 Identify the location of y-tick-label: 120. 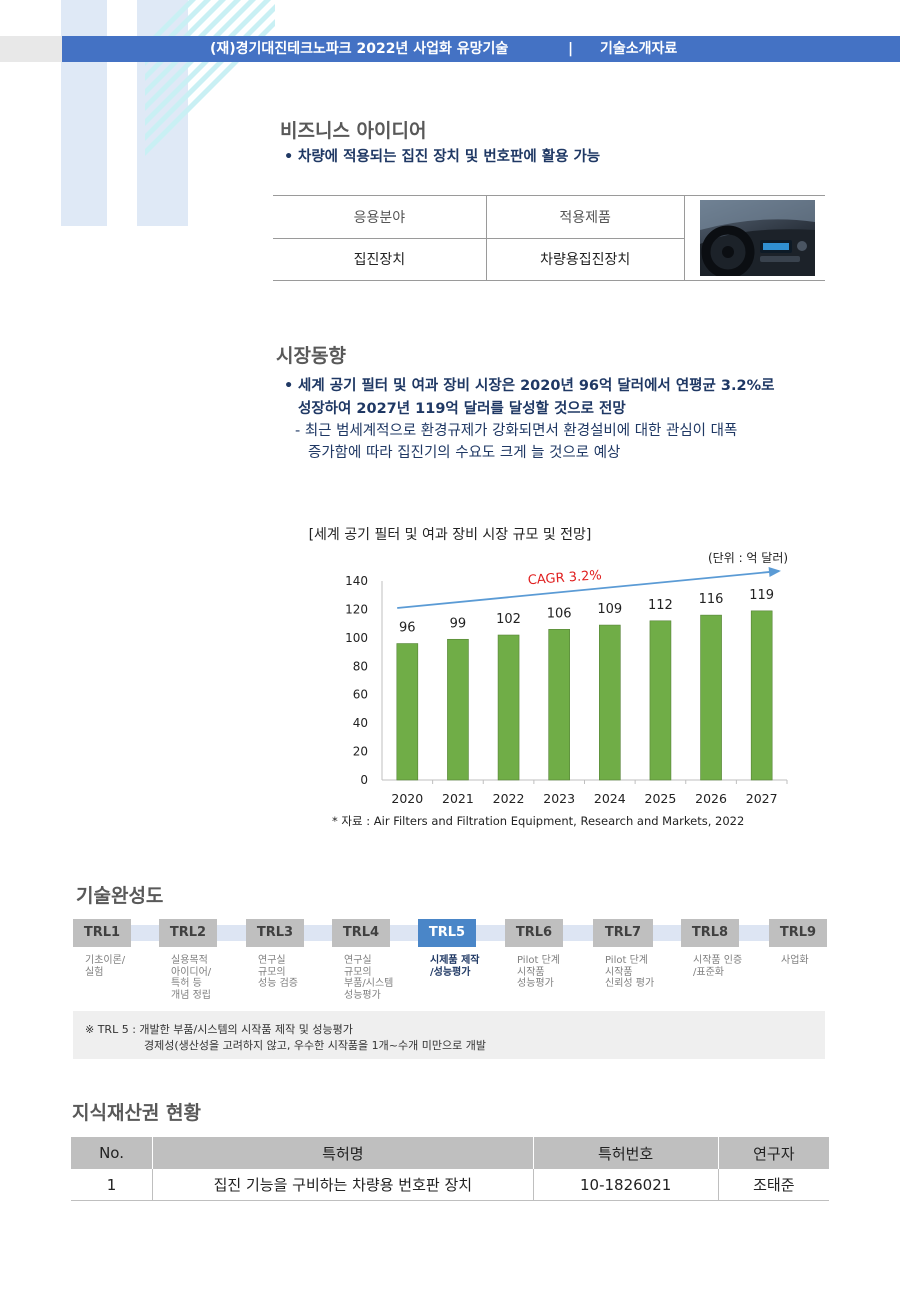
(356, 609).